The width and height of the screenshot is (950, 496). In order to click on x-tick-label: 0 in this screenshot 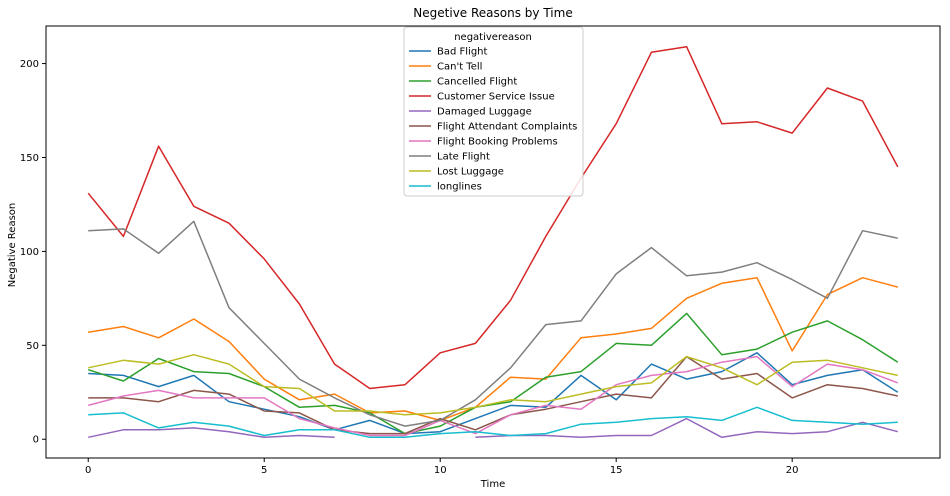, I will do `click(88, 470)`.